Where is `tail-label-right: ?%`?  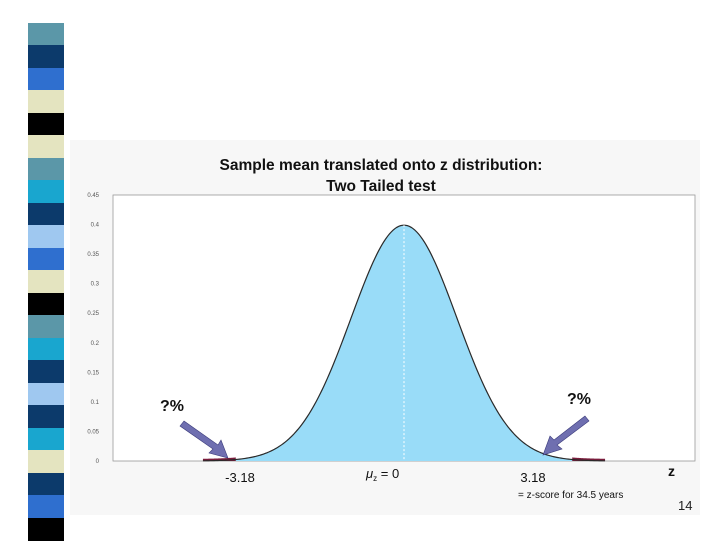 tail-label-right: ?% is located at coordinates (579, 399).